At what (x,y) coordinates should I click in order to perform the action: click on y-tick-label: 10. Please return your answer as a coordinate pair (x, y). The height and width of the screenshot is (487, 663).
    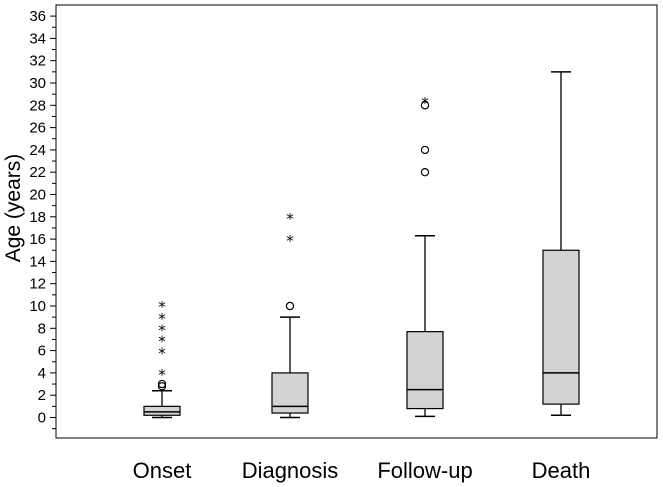
    Looking at the image, I should click on (37, 306).